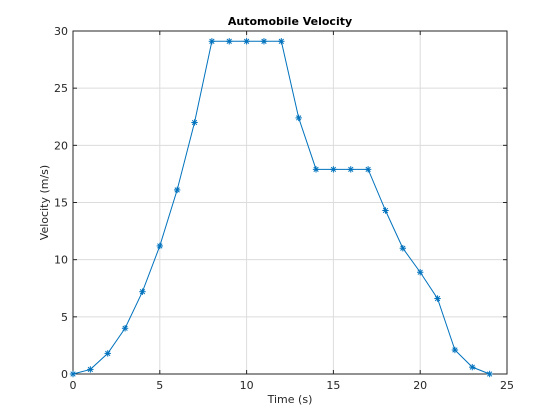 This screenshot has height=420, width=560. I want to click on x-tick-label: 0, so click(73, 385).